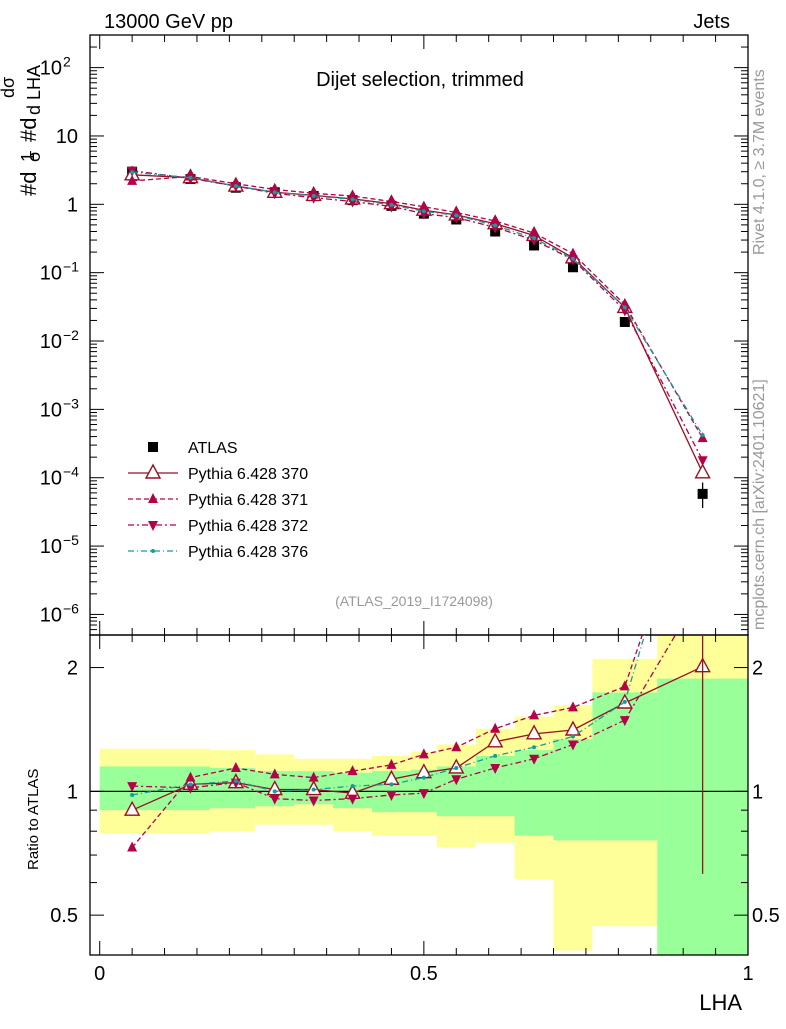  Describe the element at coordinates (720, 1002) in the screenshot. I see `x-axis-label: LHA` at that location.